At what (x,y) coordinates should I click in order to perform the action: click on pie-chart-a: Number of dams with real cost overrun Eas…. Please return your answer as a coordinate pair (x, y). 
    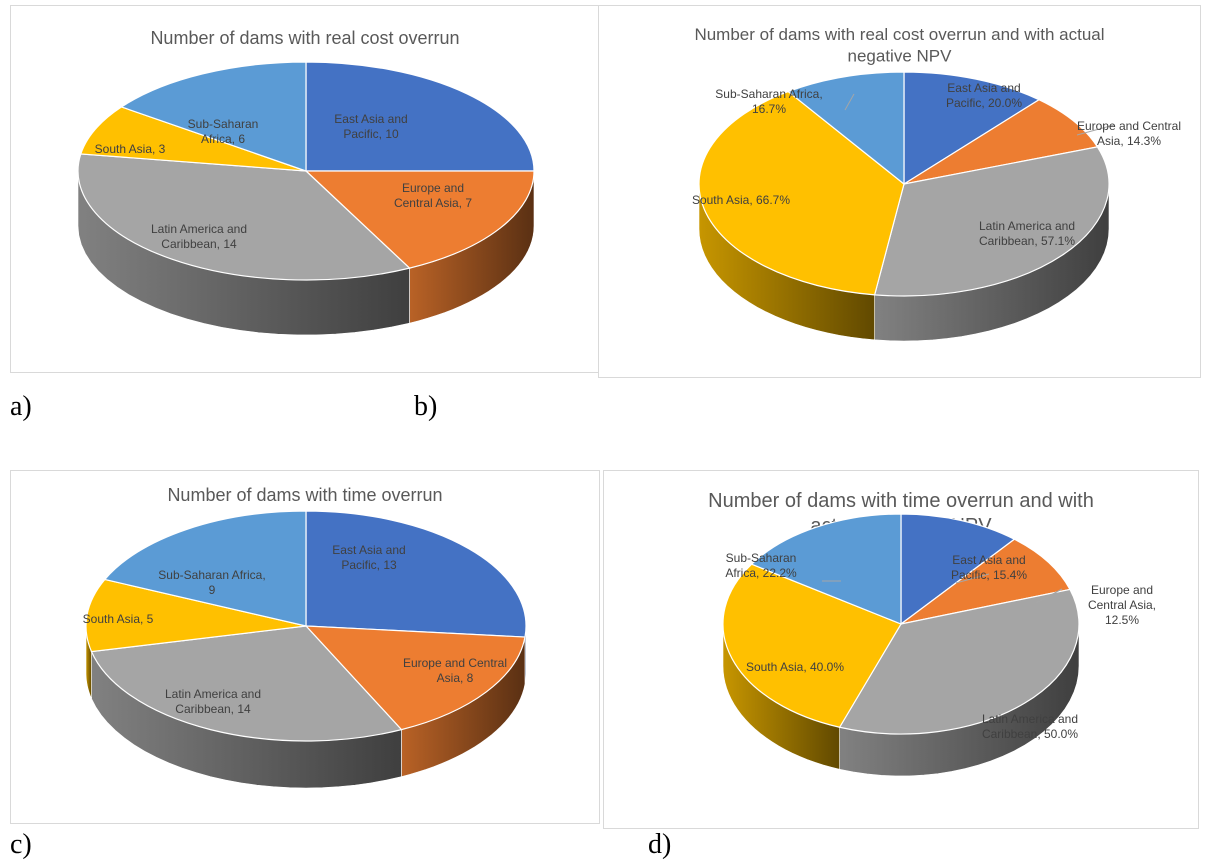
    Looking at the image, I should click on (306, 182).